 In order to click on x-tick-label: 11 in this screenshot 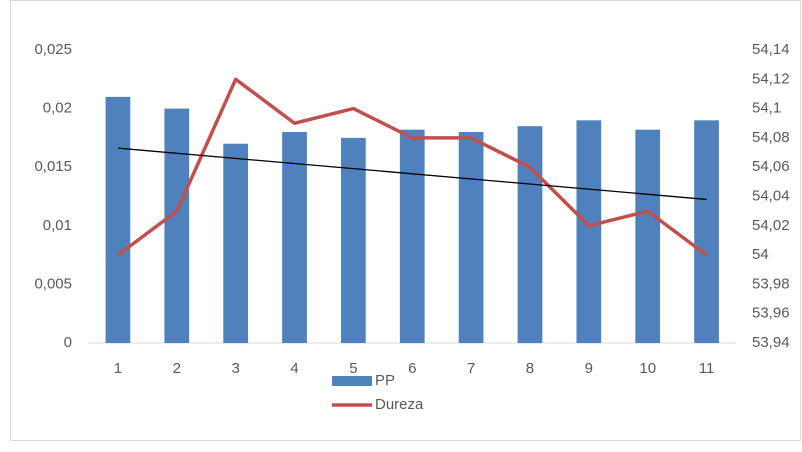, I will do `click(707, 368)`.